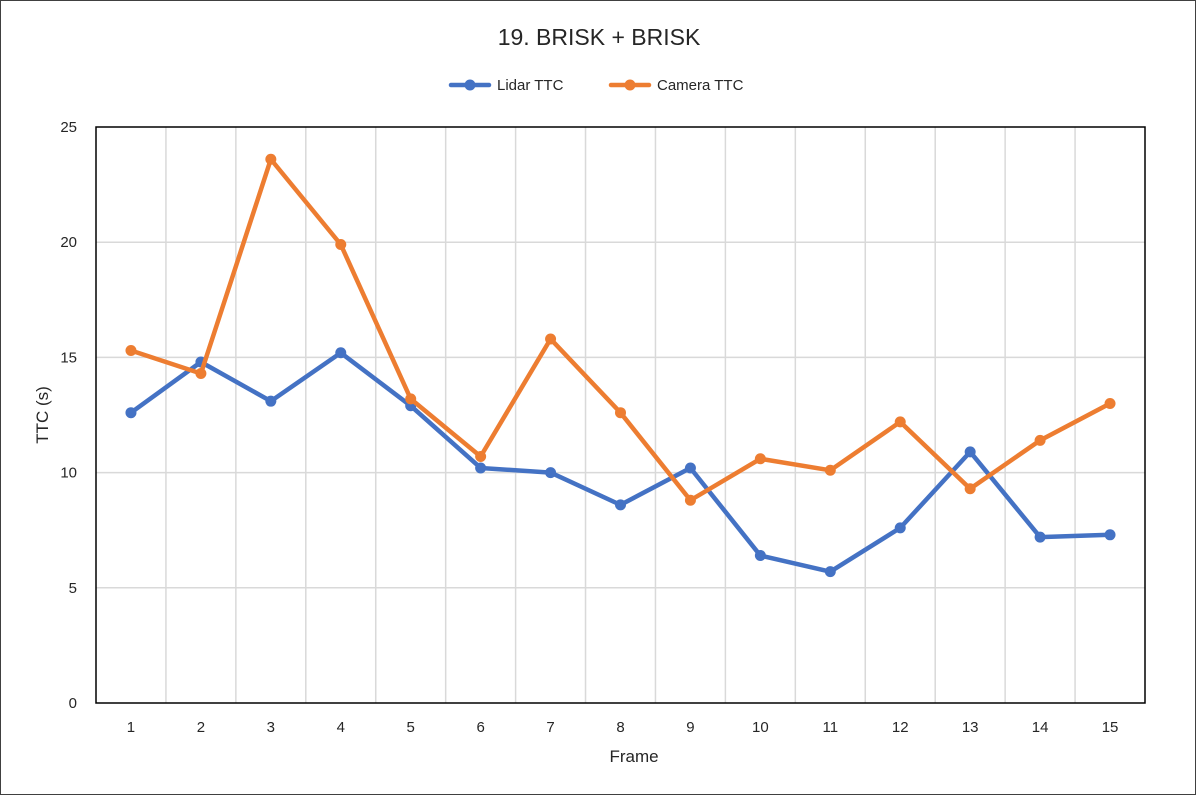 This screenshot has height=795, width=1196. Describe the element at coordinates (599, 37) in the screenshot. I see `chart-title: 19. BRISK + BRISK` at that location.